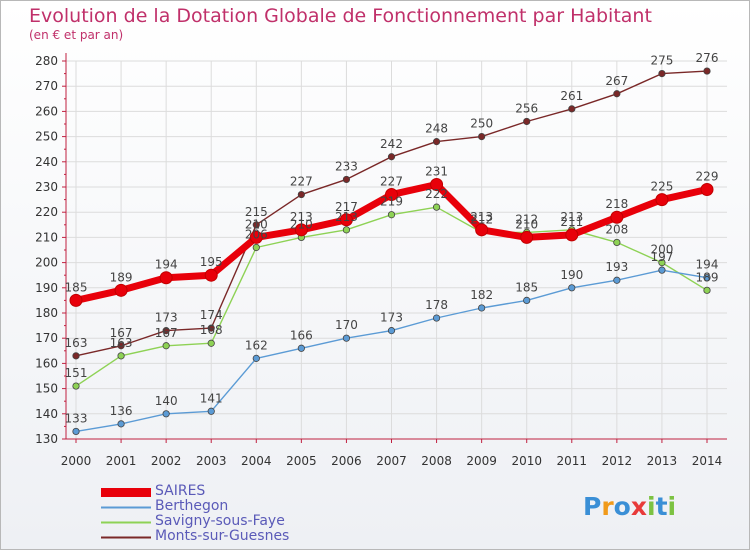 This screenshot has width=750, height=550. Describe the element at coordinates (661, 257) in the screenshot. I see `data-label-1: 197` at that location.